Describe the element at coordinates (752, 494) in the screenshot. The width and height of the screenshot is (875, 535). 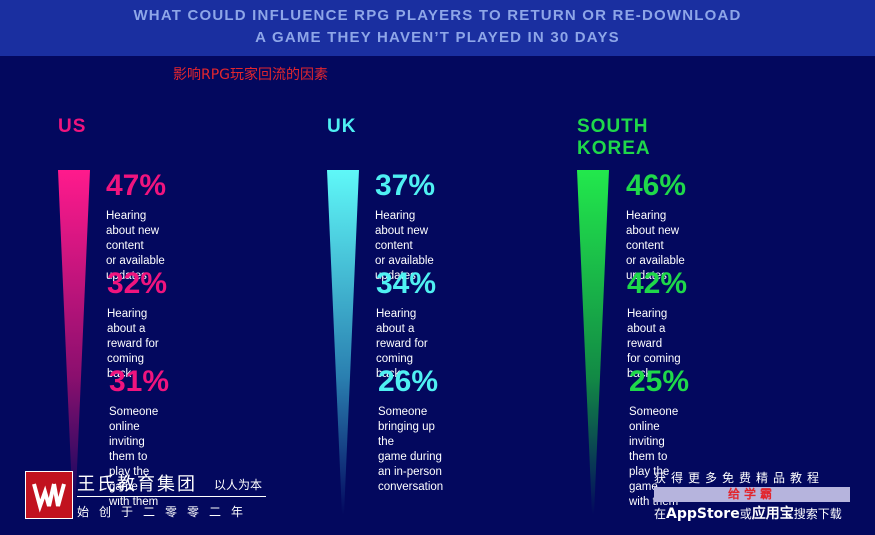
I see `promo-bar: 给学霸` at that location.